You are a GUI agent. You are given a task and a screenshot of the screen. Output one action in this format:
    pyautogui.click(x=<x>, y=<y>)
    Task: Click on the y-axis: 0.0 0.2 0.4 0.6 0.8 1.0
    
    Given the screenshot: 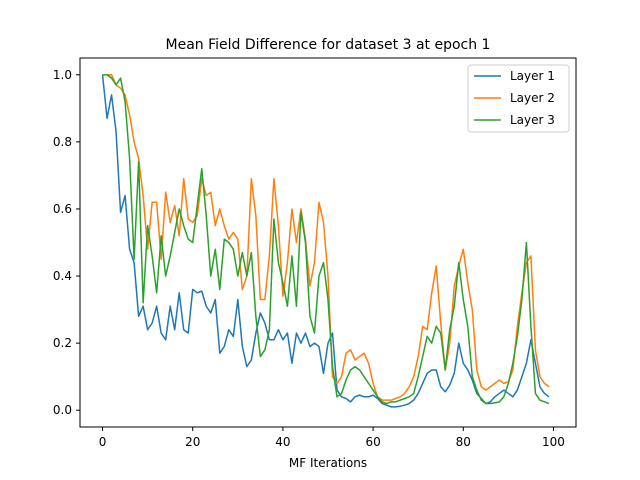 What is the action you would take?
    pyautogui.click(x=66, y=242)
    